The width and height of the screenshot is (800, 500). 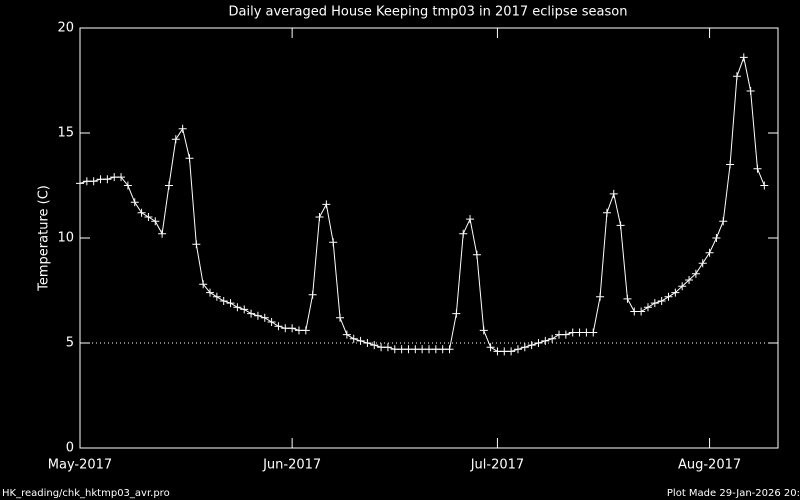 What do you see at coordinates (65, 238) in the screenshot?
I see `y-tick-label: 10` at bounding box center [65, 238].